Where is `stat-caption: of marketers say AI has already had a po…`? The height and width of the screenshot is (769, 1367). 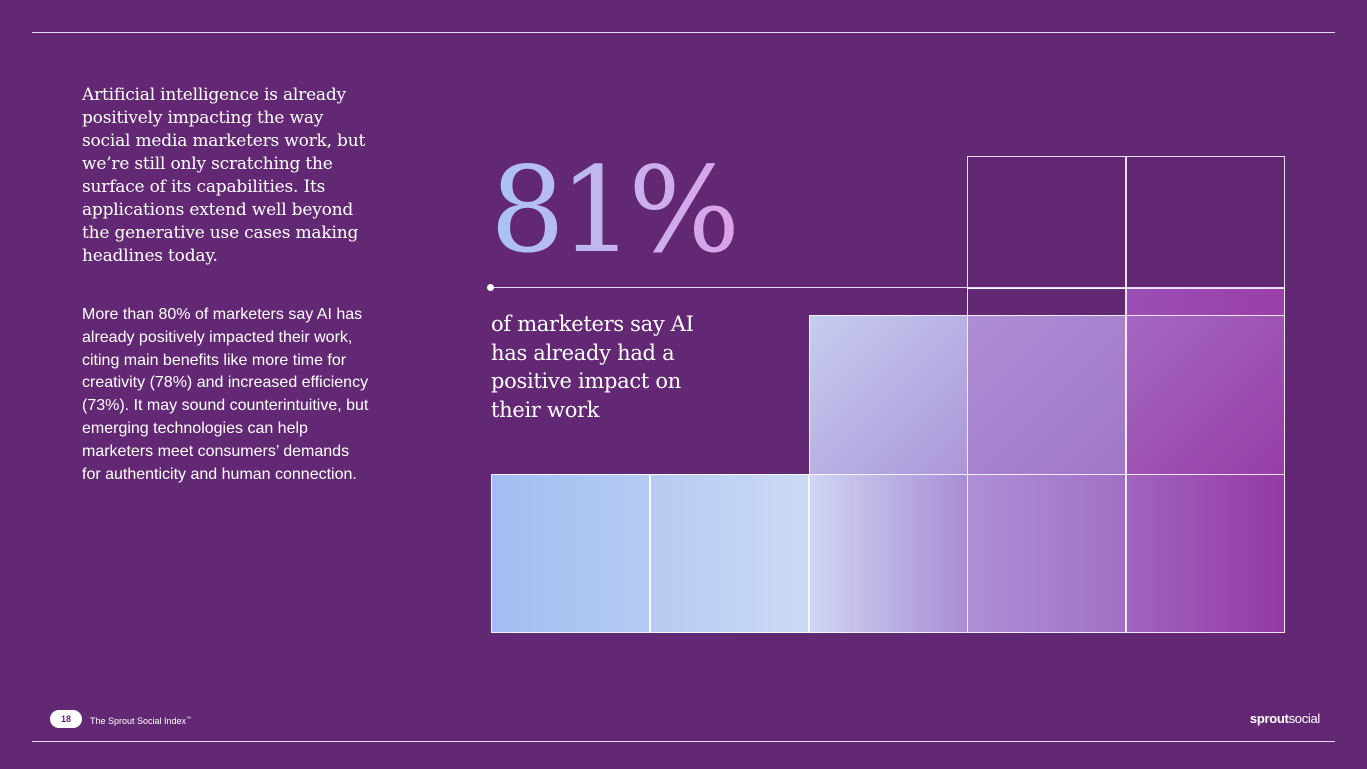 stat-caption: of marketers say AI has already had a po… is located at coordinates (592, 367).